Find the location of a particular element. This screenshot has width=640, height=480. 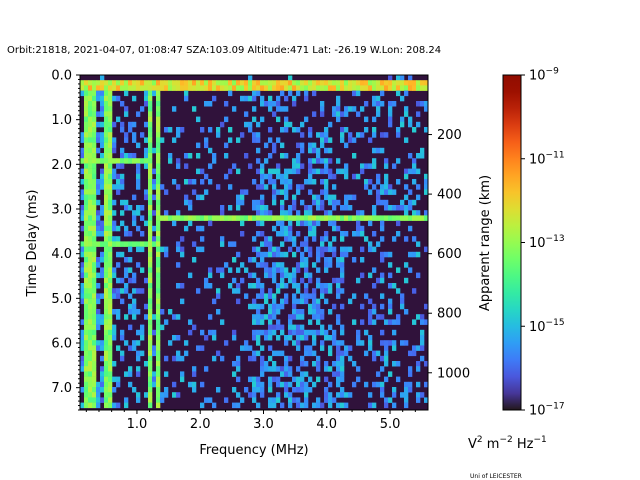

colorbar-tick-label: 10−11 is located at coordinates (547, 158).